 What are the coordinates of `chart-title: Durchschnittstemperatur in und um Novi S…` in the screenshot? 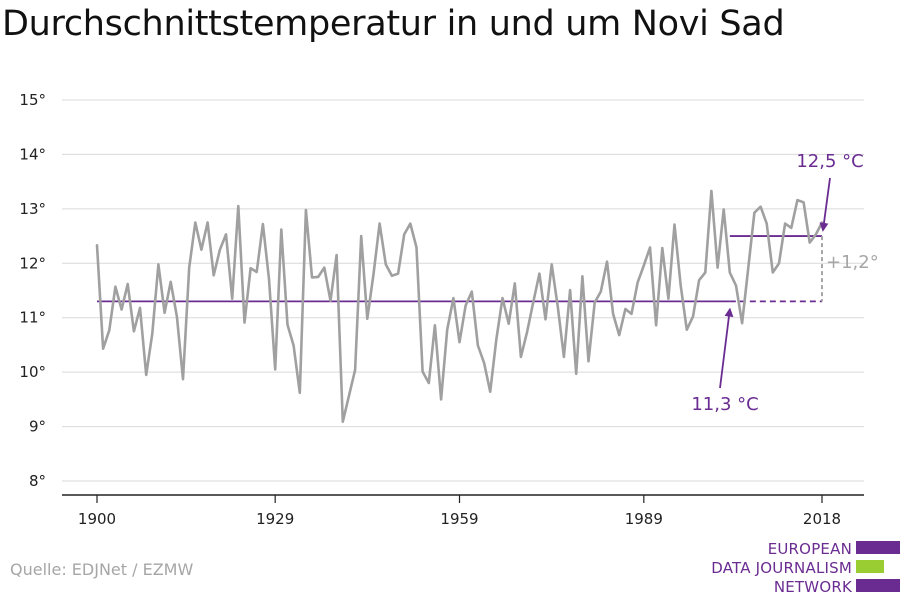 It's located at (393, 24).